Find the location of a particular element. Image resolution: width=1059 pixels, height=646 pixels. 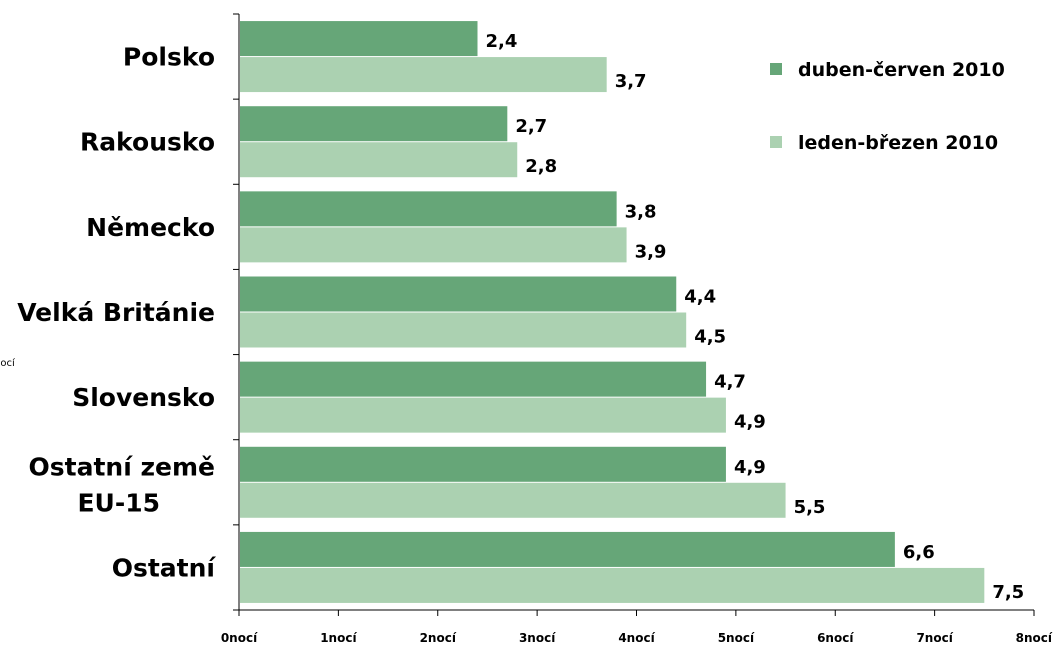

category-label-velka-britanie: Velká Británie is located at coordinates (116, 312).